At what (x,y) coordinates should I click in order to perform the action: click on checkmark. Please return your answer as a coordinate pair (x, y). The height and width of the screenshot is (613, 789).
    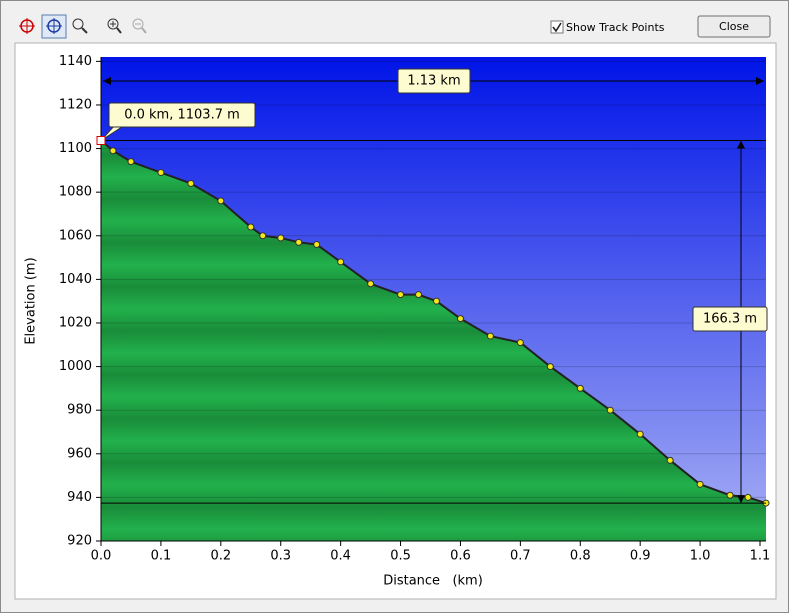
    Looking at the image, I should click on (557, 27).